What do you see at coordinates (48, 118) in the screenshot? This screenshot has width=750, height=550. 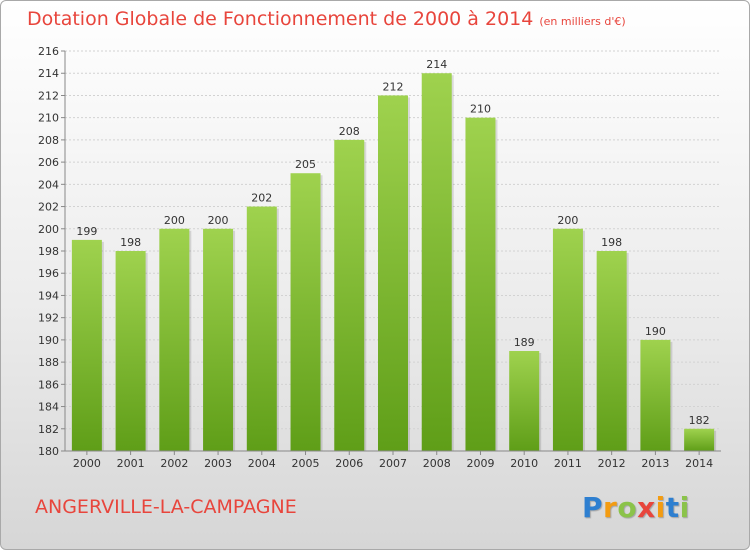 I see `y-tick-label: 210` at bounding box center [48, 118].